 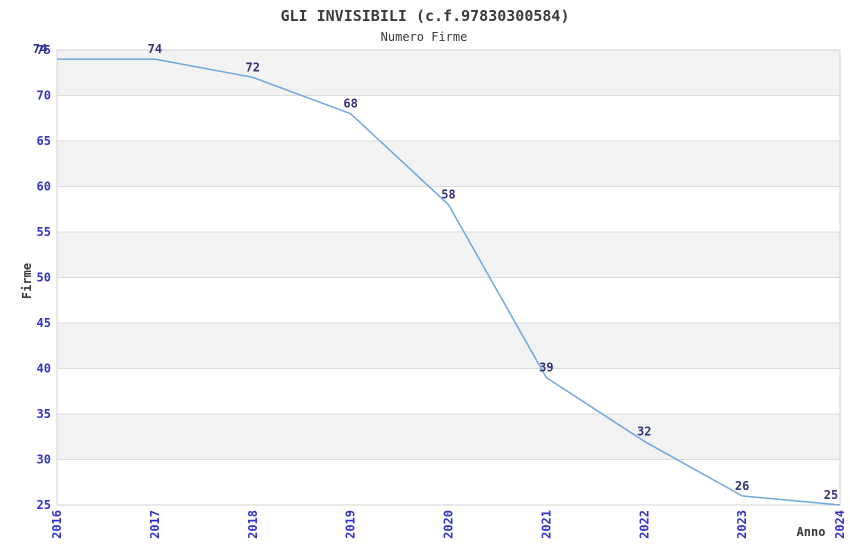 I want to click on x-tick-label: 2019, so click(x=351, y=524).